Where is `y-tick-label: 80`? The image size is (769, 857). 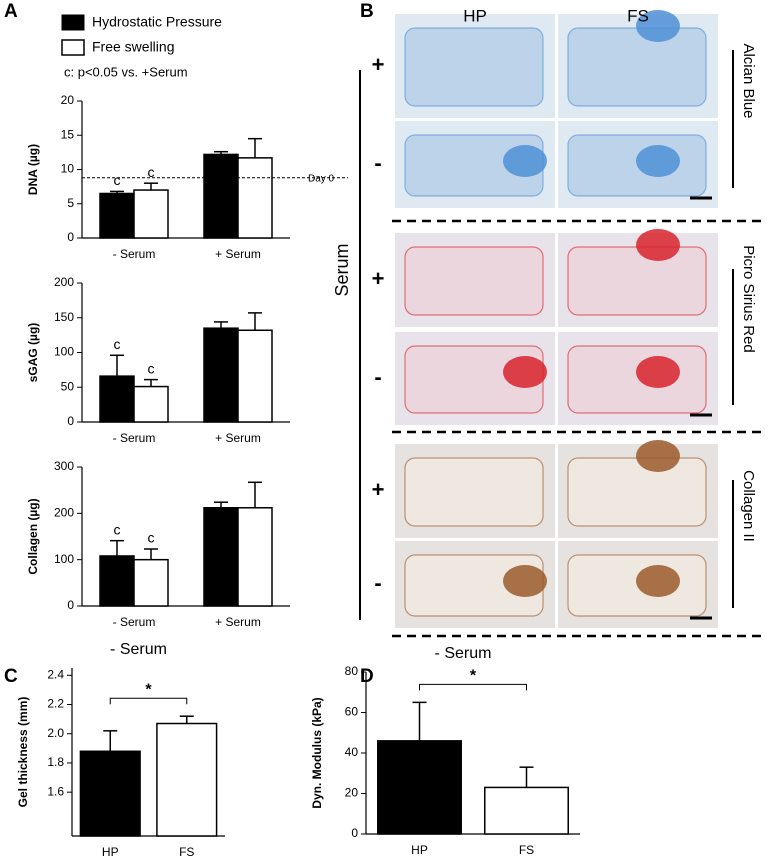 y-tick-label: 80 is located at coordinates (352, 671).